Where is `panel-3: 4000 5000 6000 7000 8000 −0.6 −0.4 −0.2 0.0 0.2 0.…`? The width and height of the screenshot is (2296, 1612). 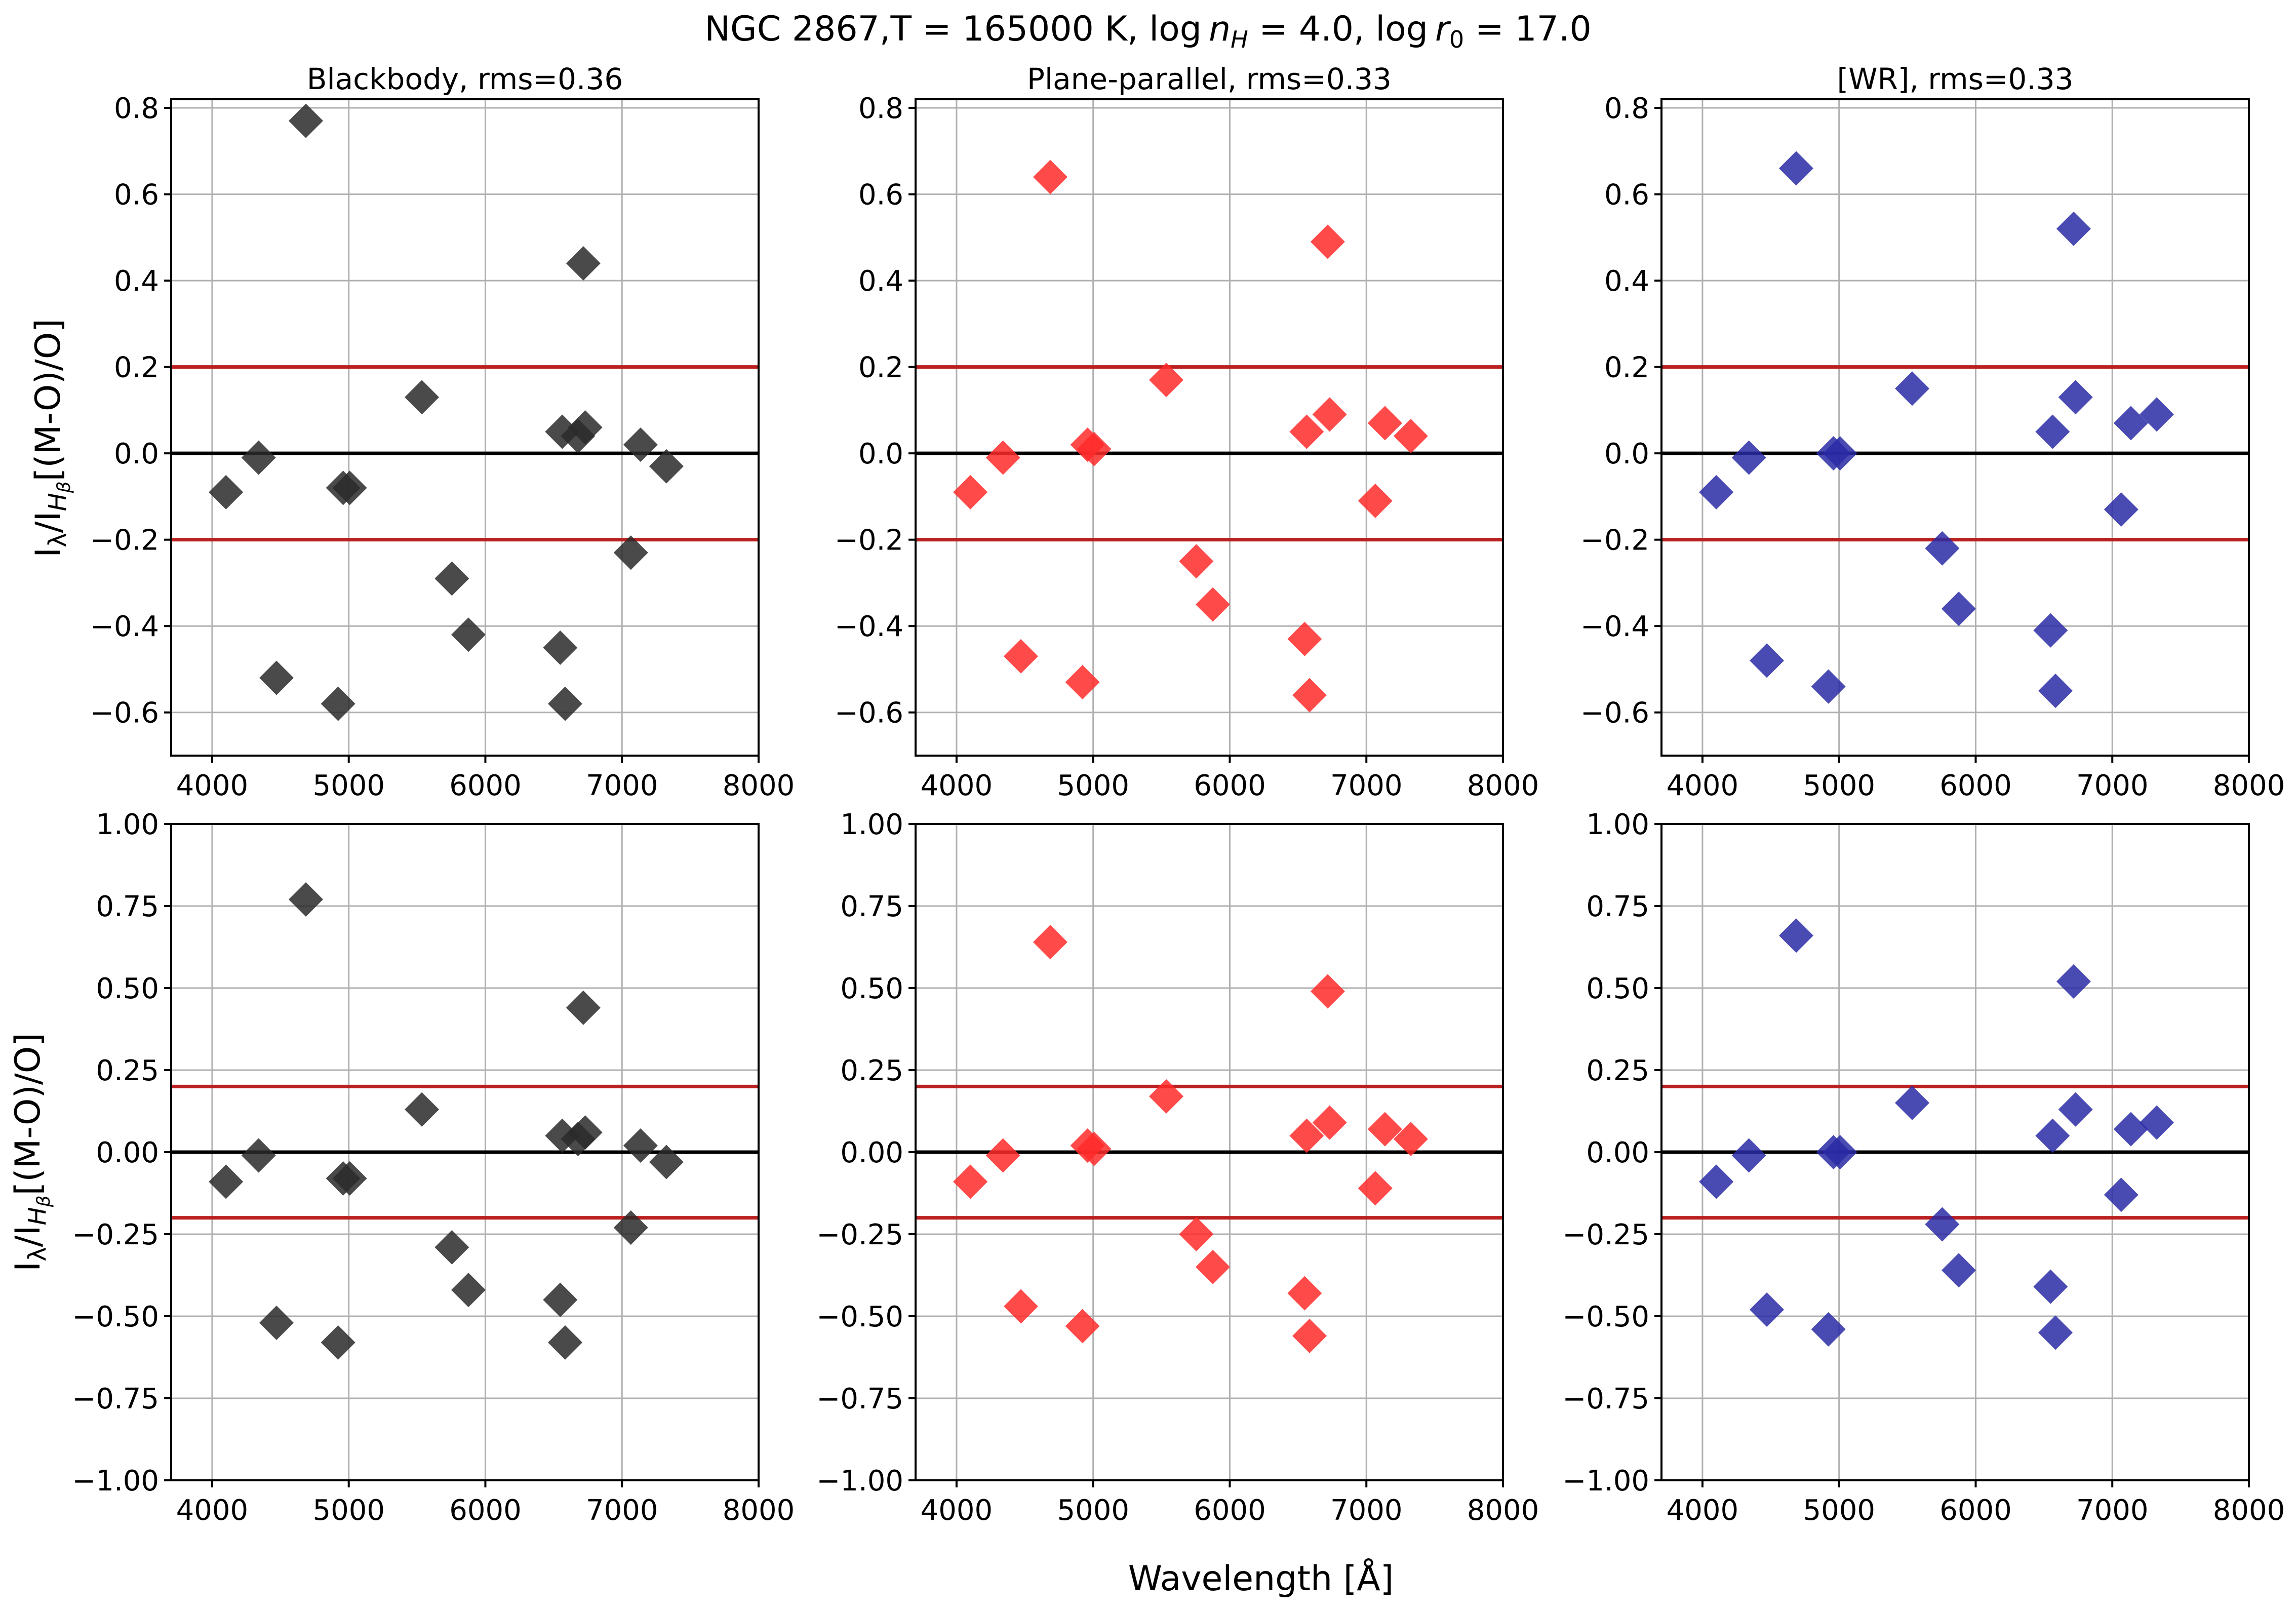
panel-3: 4000 5000 6000 7000 8000 −0.6 −0.4 −0.2 0.0 0.2 0.… is located at coordinates (1932, 432).